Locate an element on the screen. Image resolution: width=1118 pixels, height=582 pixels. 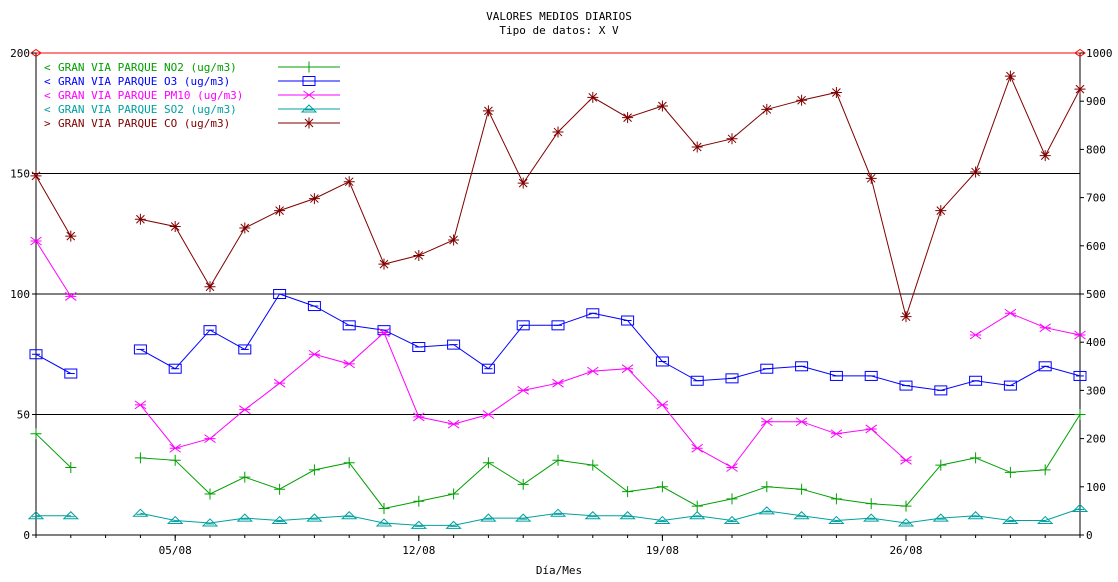
y-left-tick-label: 150 is located at coordinates (20, 174).